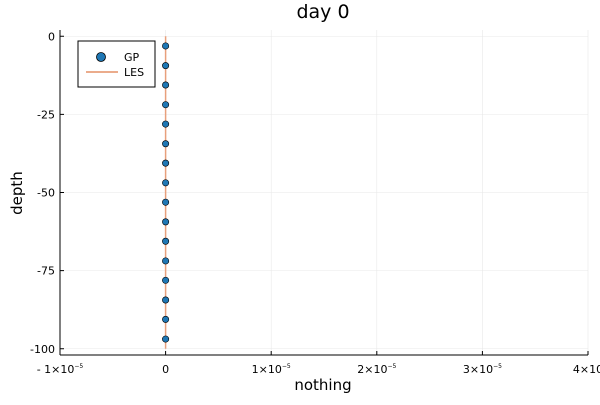 This screenshot has height=405, width=600. What do you see at coordinates (322, 385) in the screenshot?
I see `x-axis-label: nothing` at bounding box center [322, 385].